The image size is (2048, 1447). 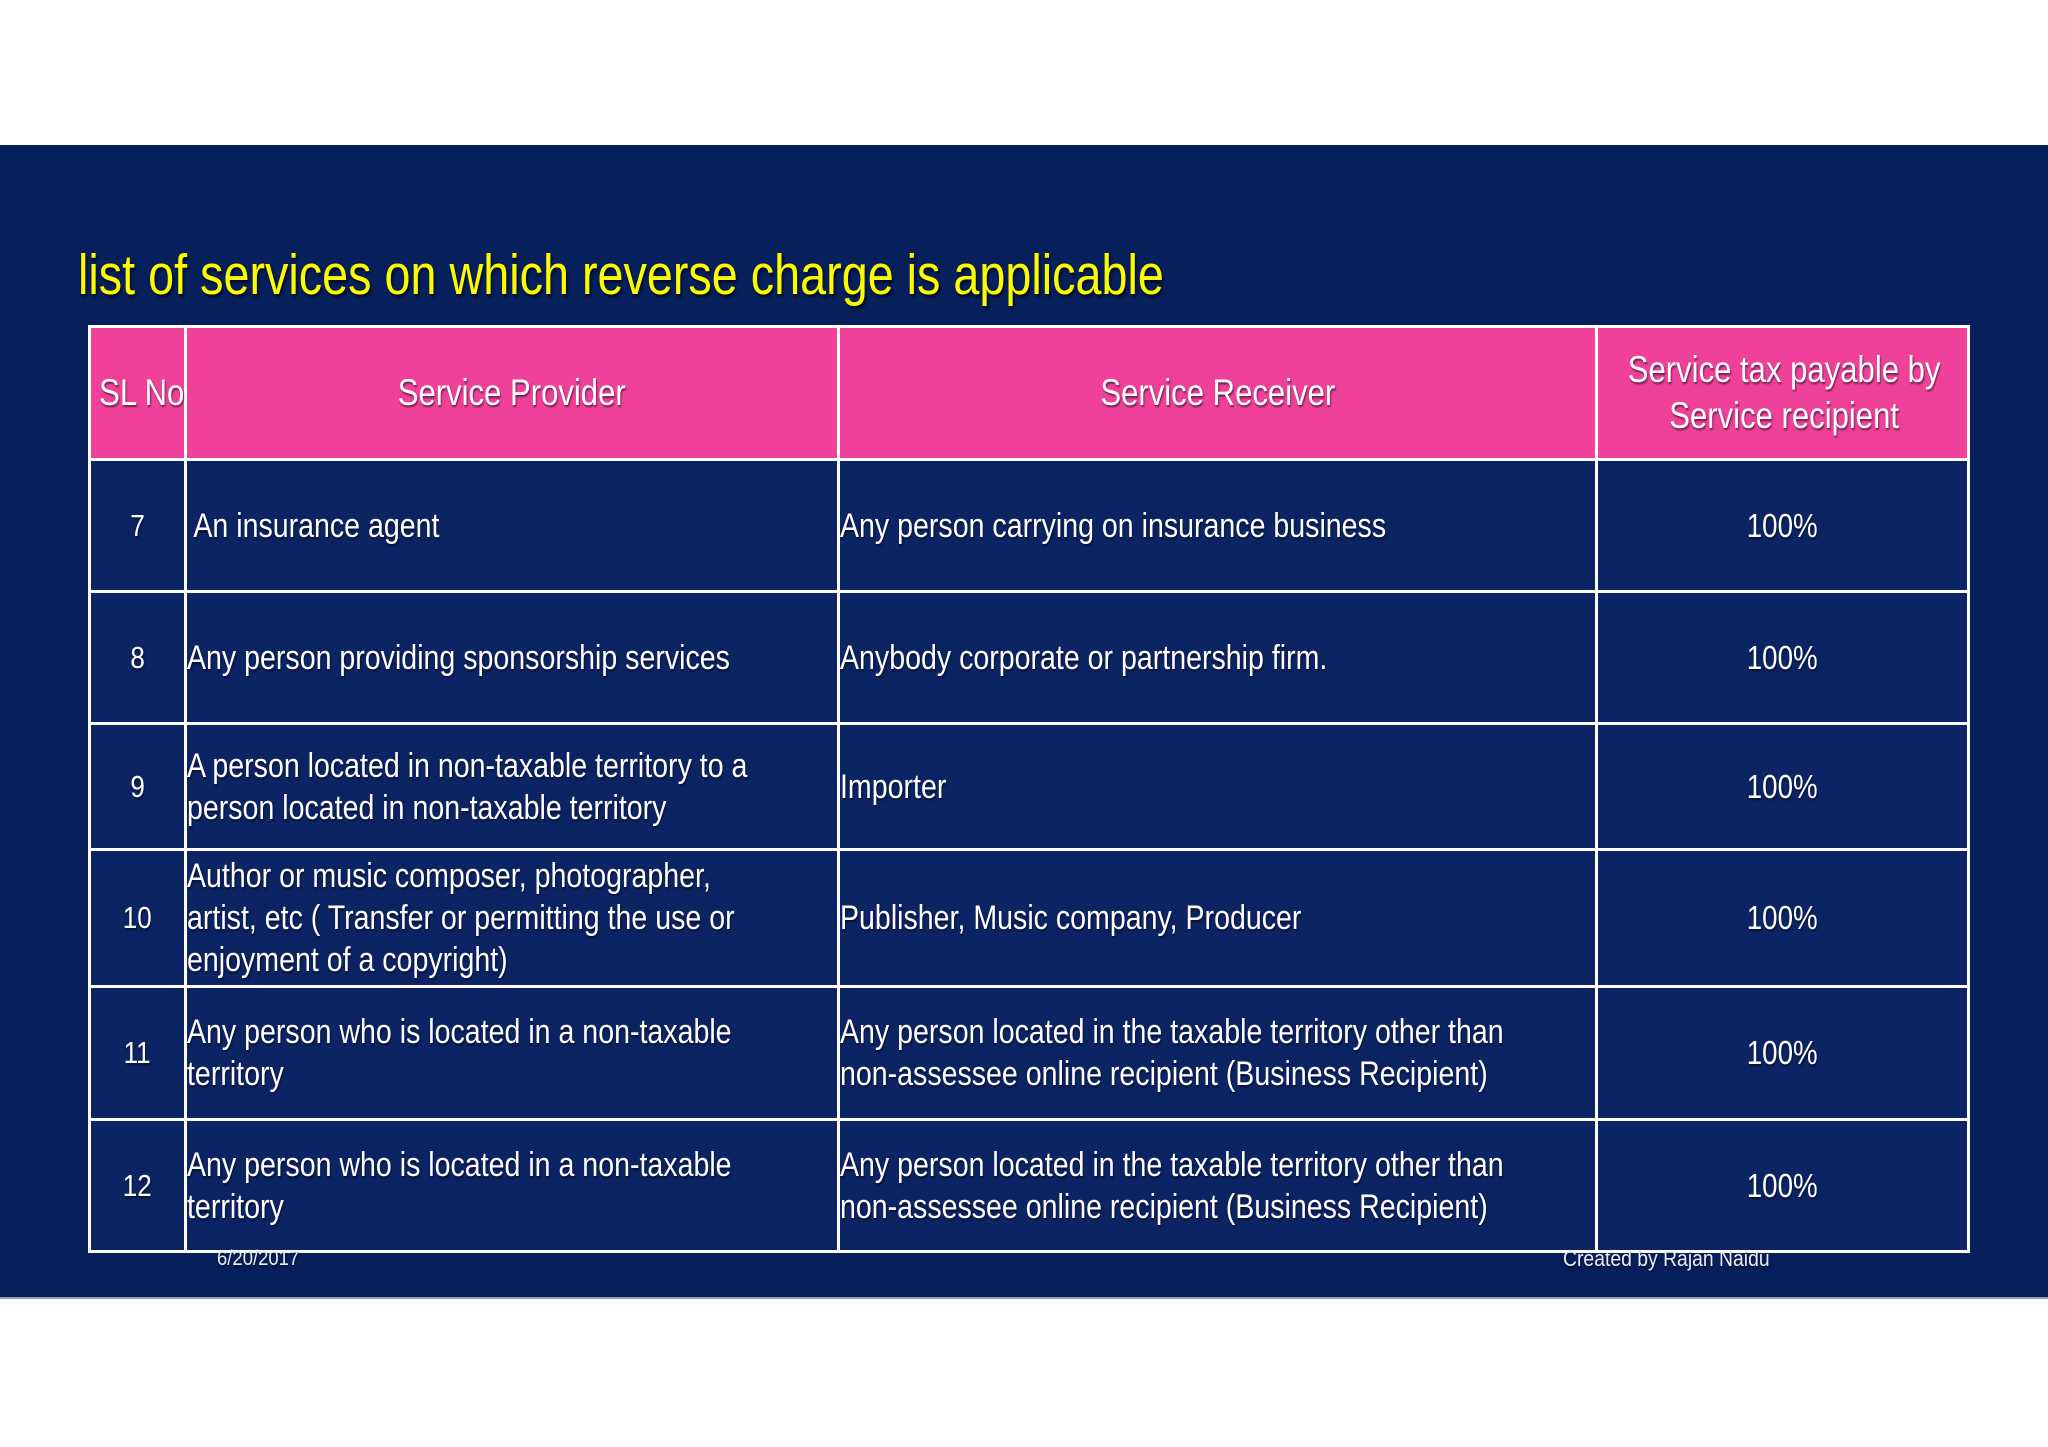 I want to click on receiver-value: Publisher, Music company, Producer, so click(x=1071, y=918).